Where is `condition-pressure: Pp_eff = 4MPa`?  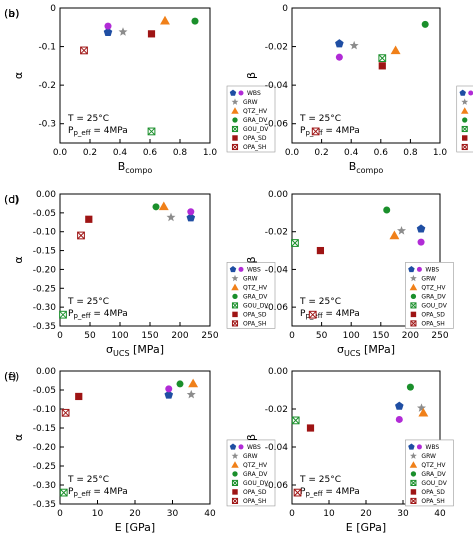 condition-pressure: Pp_eff = 4MPa is located at coordinates (330, 131).